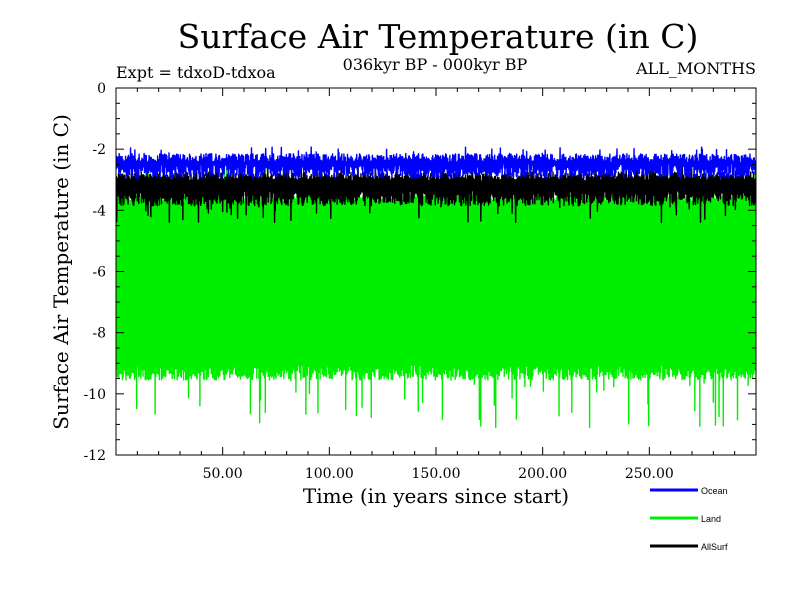 This screenshot has width=800, height=600. I want to click on y-tick-label: -10, so click(94, 395).